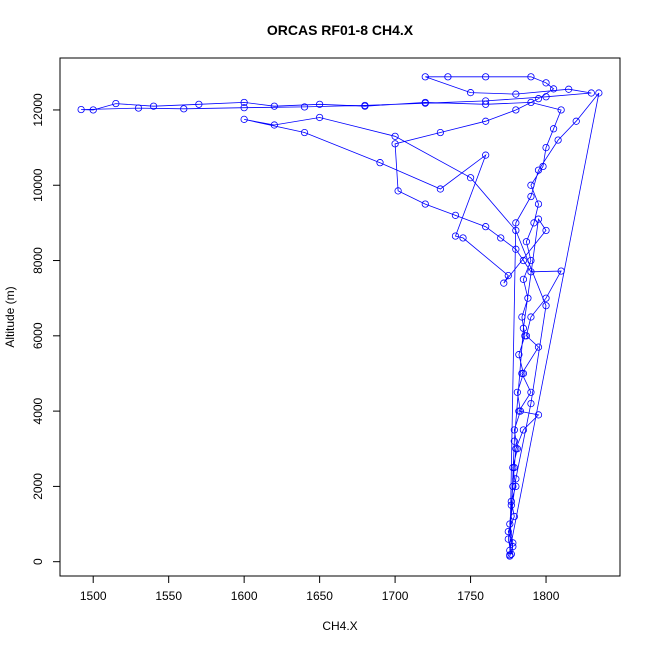 The width and height of the screenshot is (650, 655). What do you see at coordinates (38, 110) in the screenshot?
I see `y-tick-label: 12000` at bounding box center [38, 110].